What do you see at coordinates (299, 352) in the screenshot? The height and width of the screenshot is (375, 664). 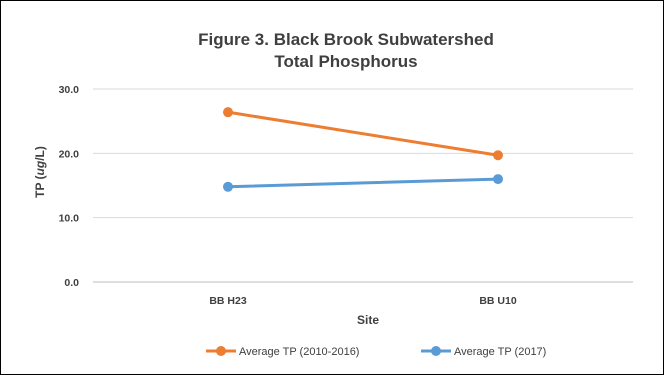 I see `legend-label: Average TP (2010-2016)` at bounding box center [299, 352].